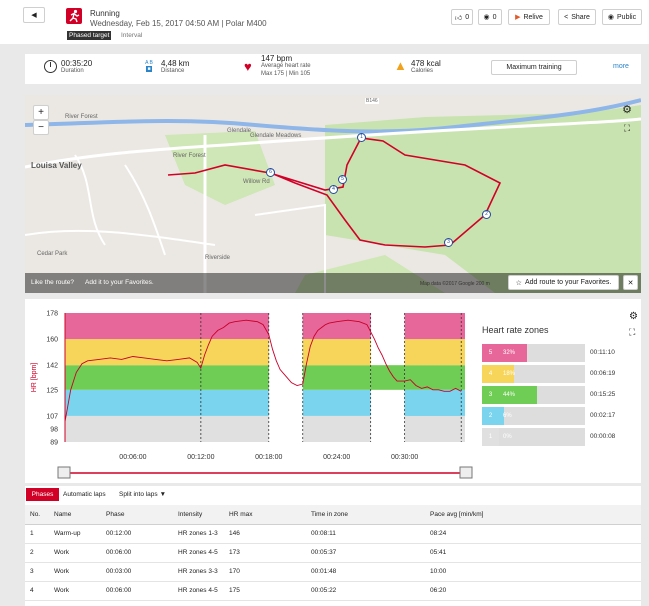 The width and height of the screenshot is (649, 606). Describe the element at coordinates (137, 515) in the screenshot. I see `col-phase: Phase` at that location.